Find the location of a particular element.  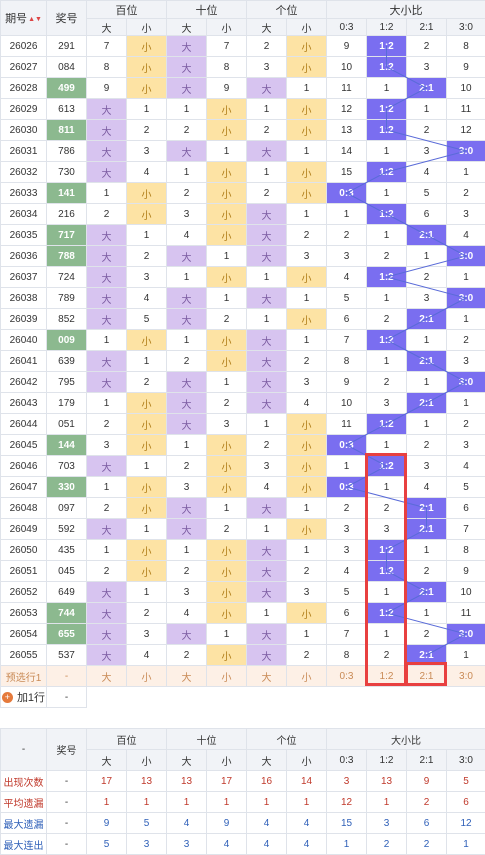

plus-circle-icon: + is located at coordinates (7, 697).